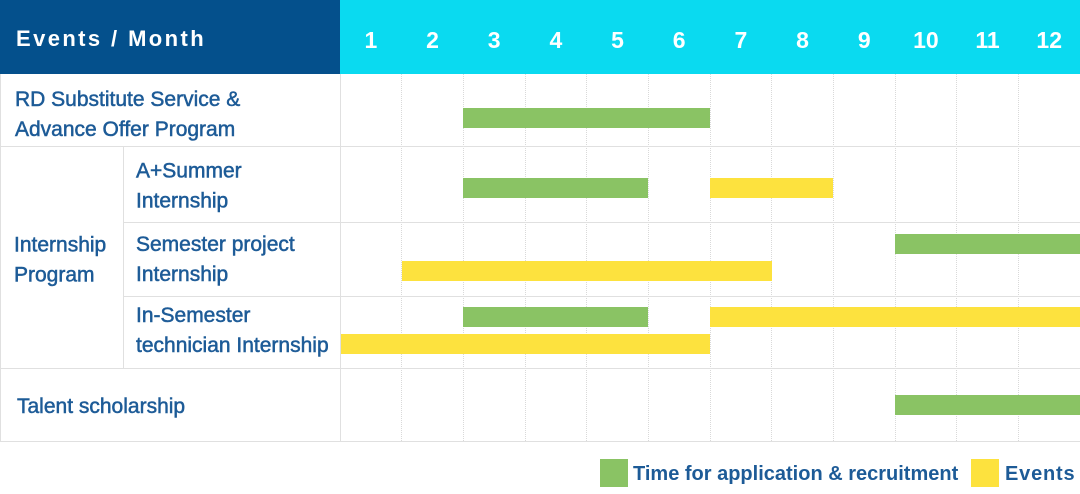  I want to click on bar-events-row4-m7-m12, so click(895, 317).